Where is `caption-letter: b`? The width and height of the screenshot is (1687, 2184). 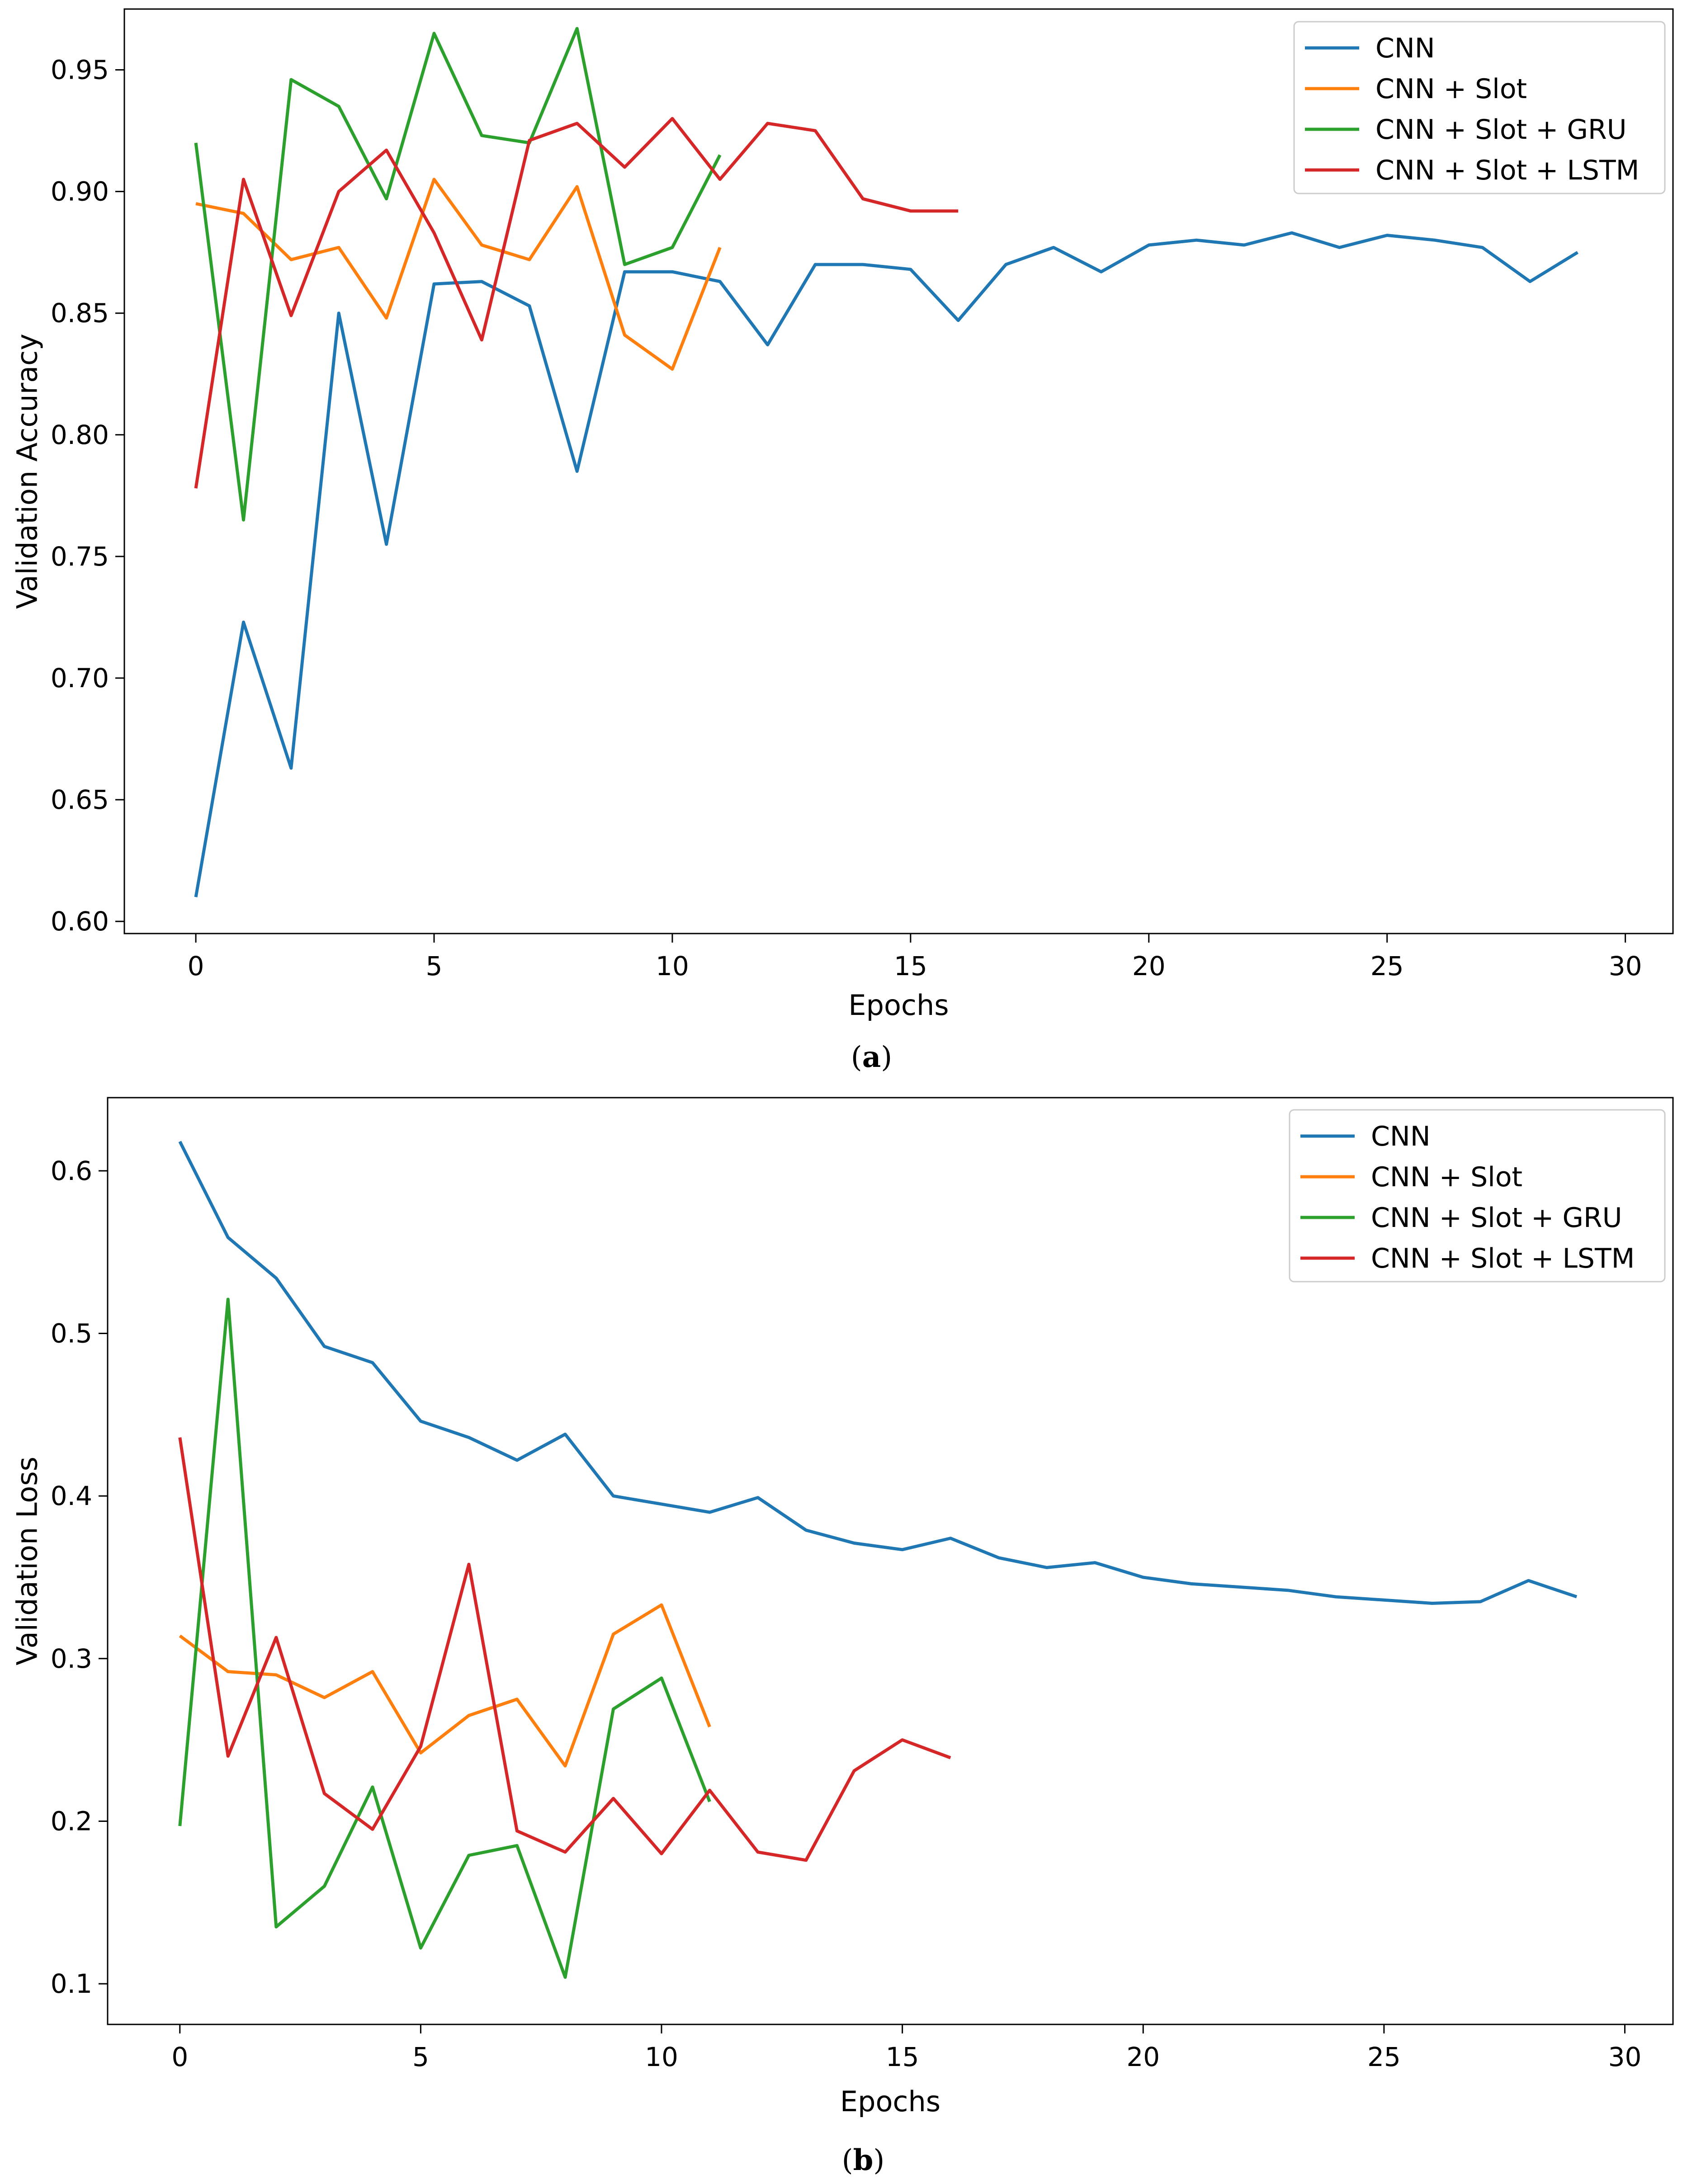 caption-letter: b is located at coordinates (864, 2160).